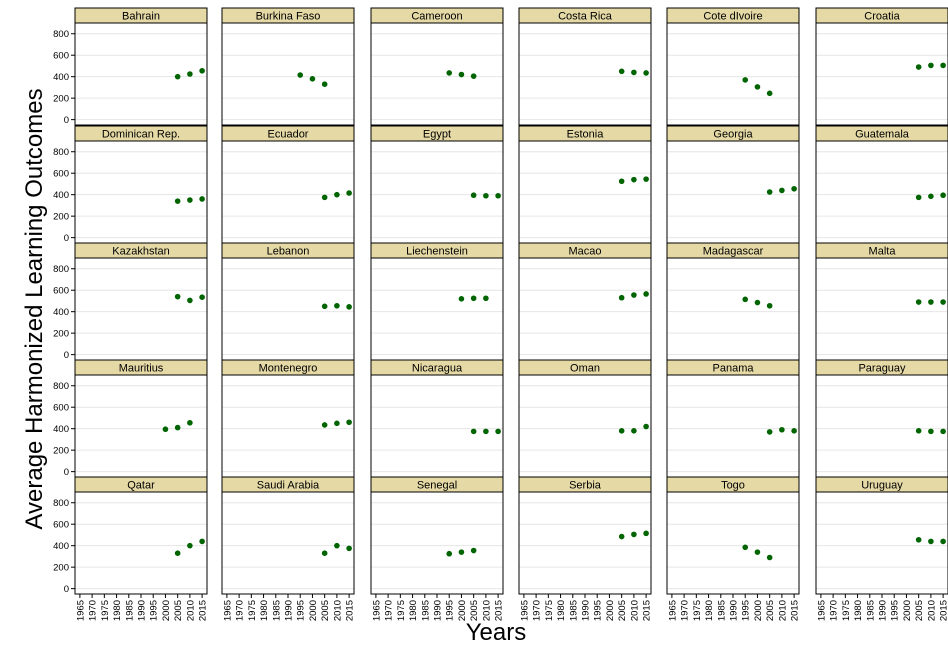 The image size is (948, 648). I want to click on facet-strip-label: Bahrain, so click(141, 17).